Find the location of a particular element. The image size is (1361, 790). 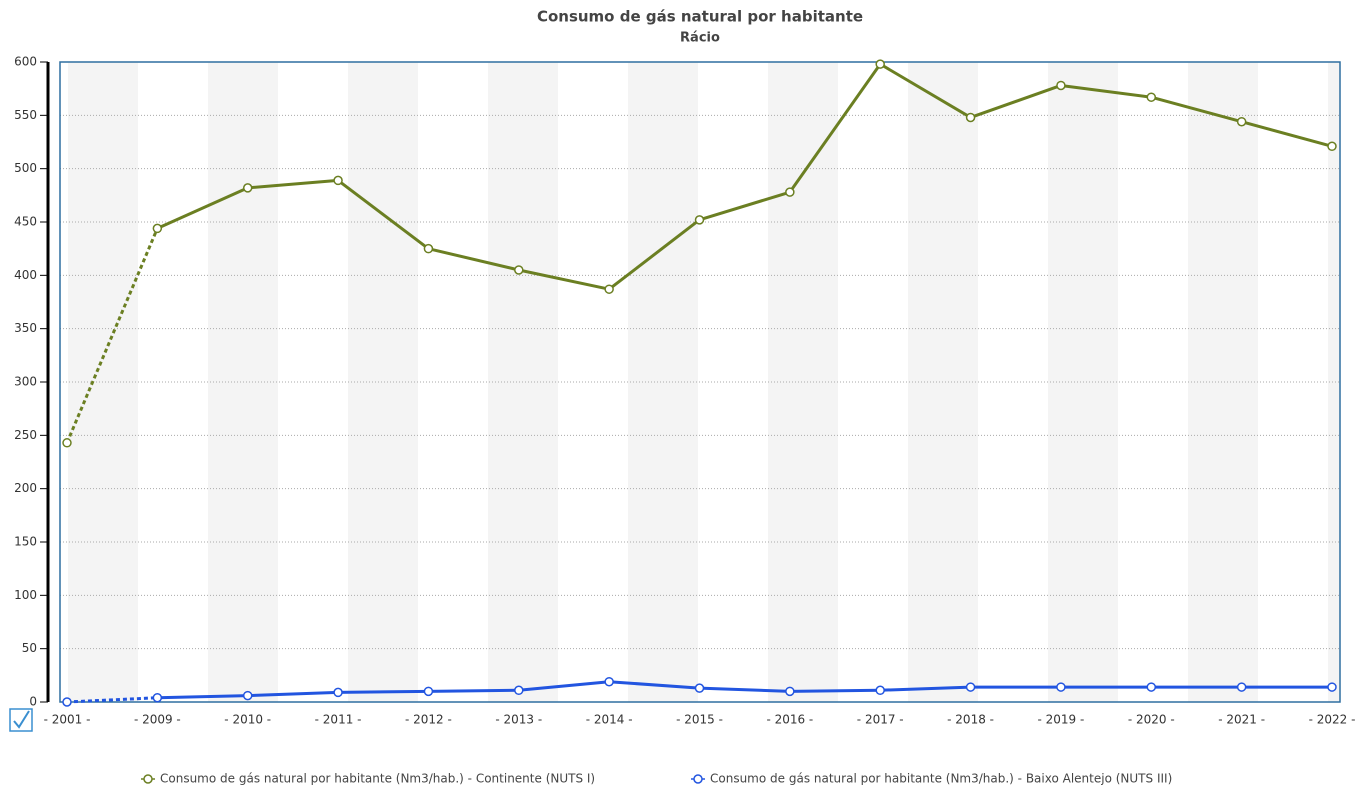

x-tick-label: - 2019 - is located at coordinates (1061, 720).